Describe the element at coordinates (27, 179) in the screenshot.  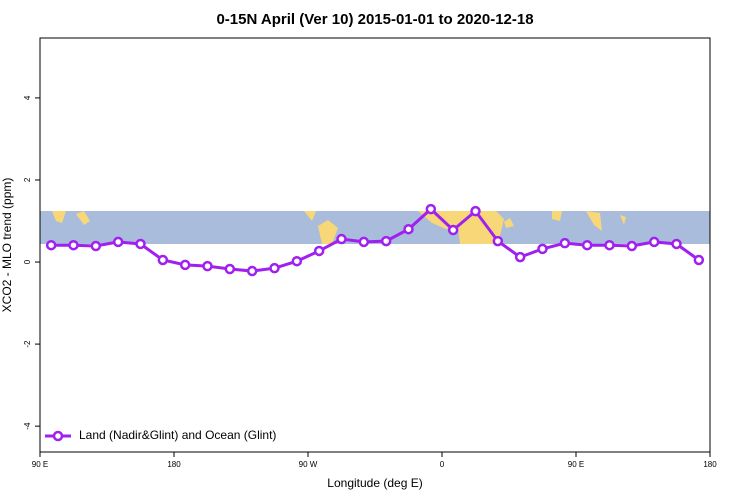
I see `y-tick-label: 2` at that location.